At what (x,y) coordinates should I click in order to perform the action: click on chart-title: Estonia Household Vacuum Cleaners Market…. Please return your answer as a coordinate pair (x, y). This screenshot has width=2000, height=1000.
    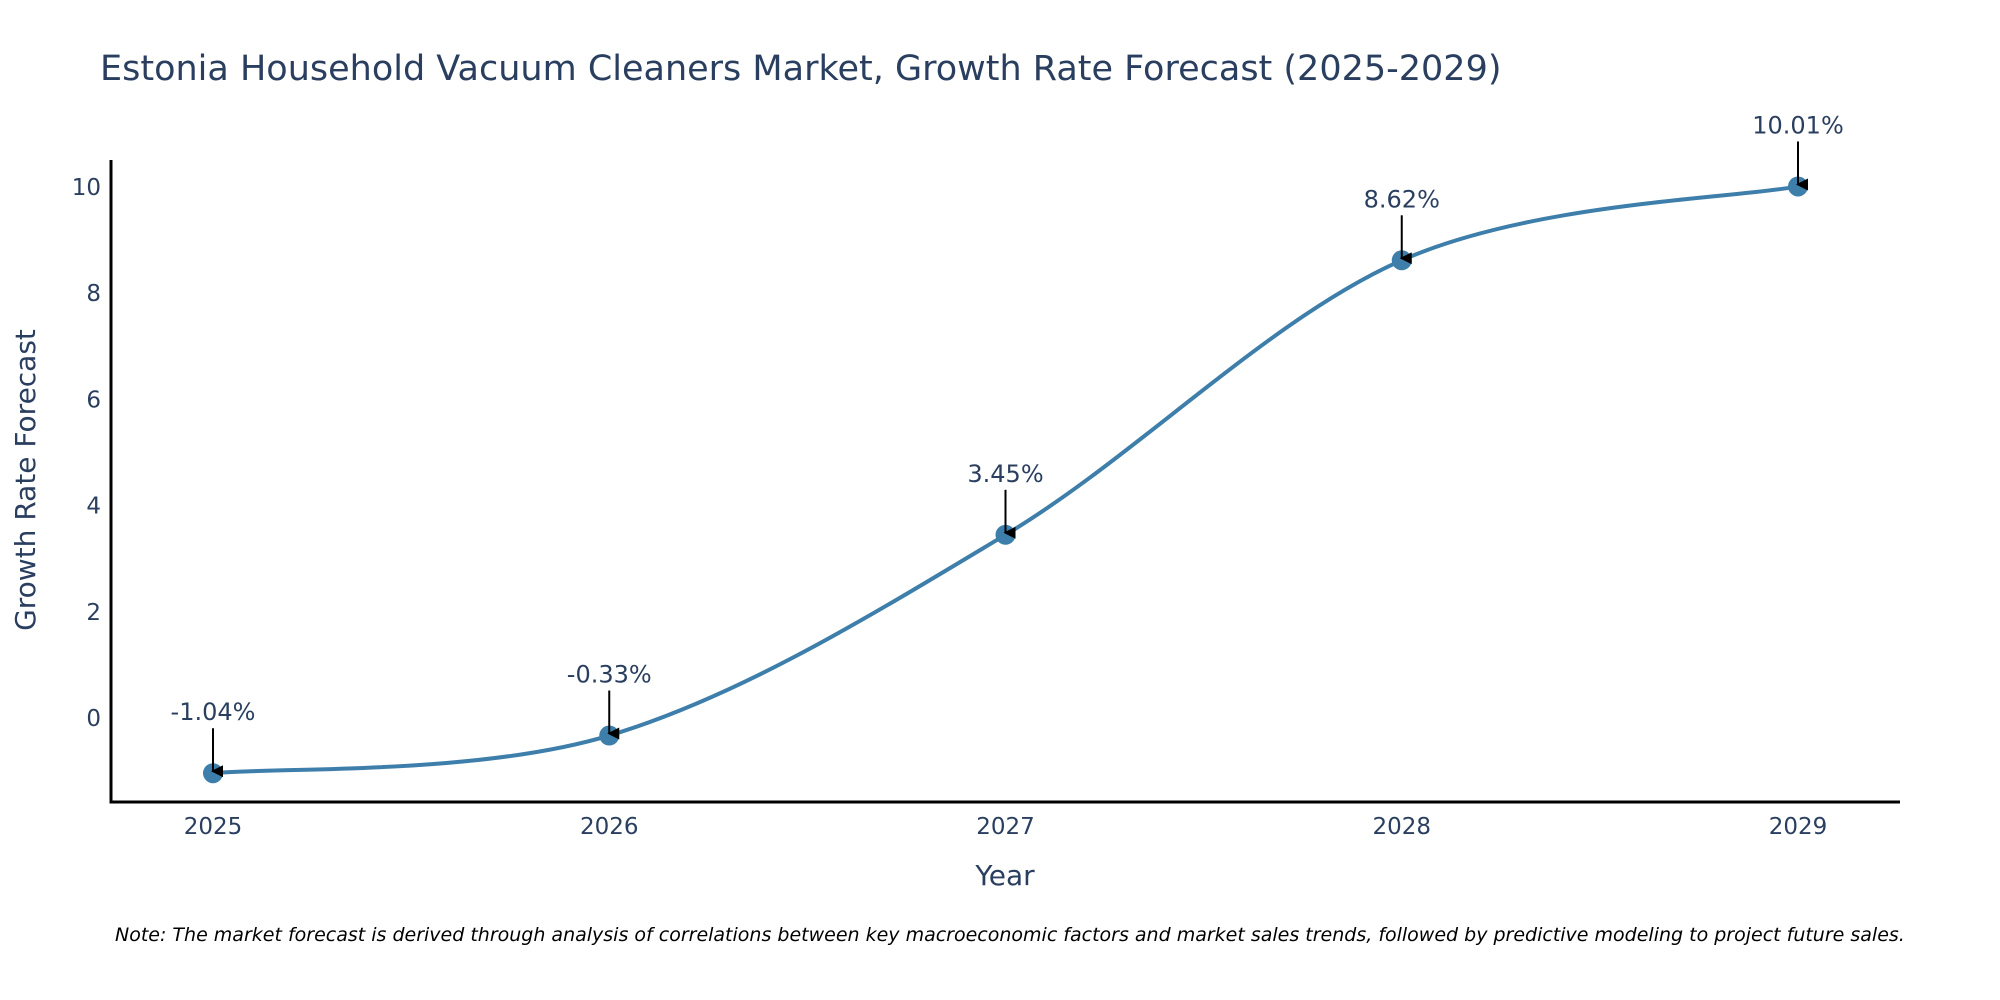
    Looking at the image, I should click on (801, 69).